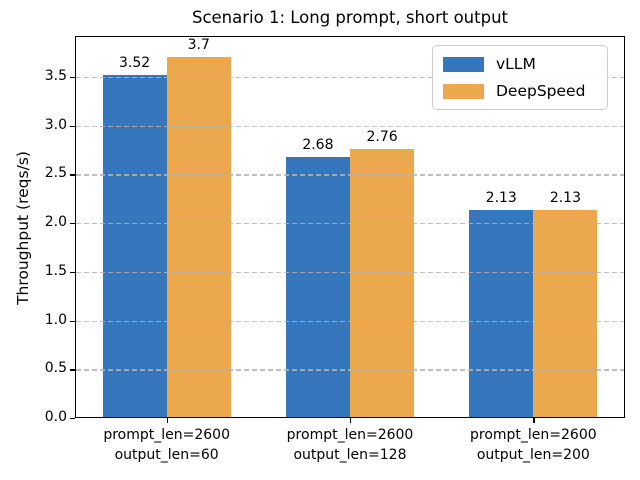 Image resolution: width=640 pixels, height=480 pixels. Describe the element at coordinates (55, 417) in the screenshot. I see `y-tick-label: 0.0` at that location.